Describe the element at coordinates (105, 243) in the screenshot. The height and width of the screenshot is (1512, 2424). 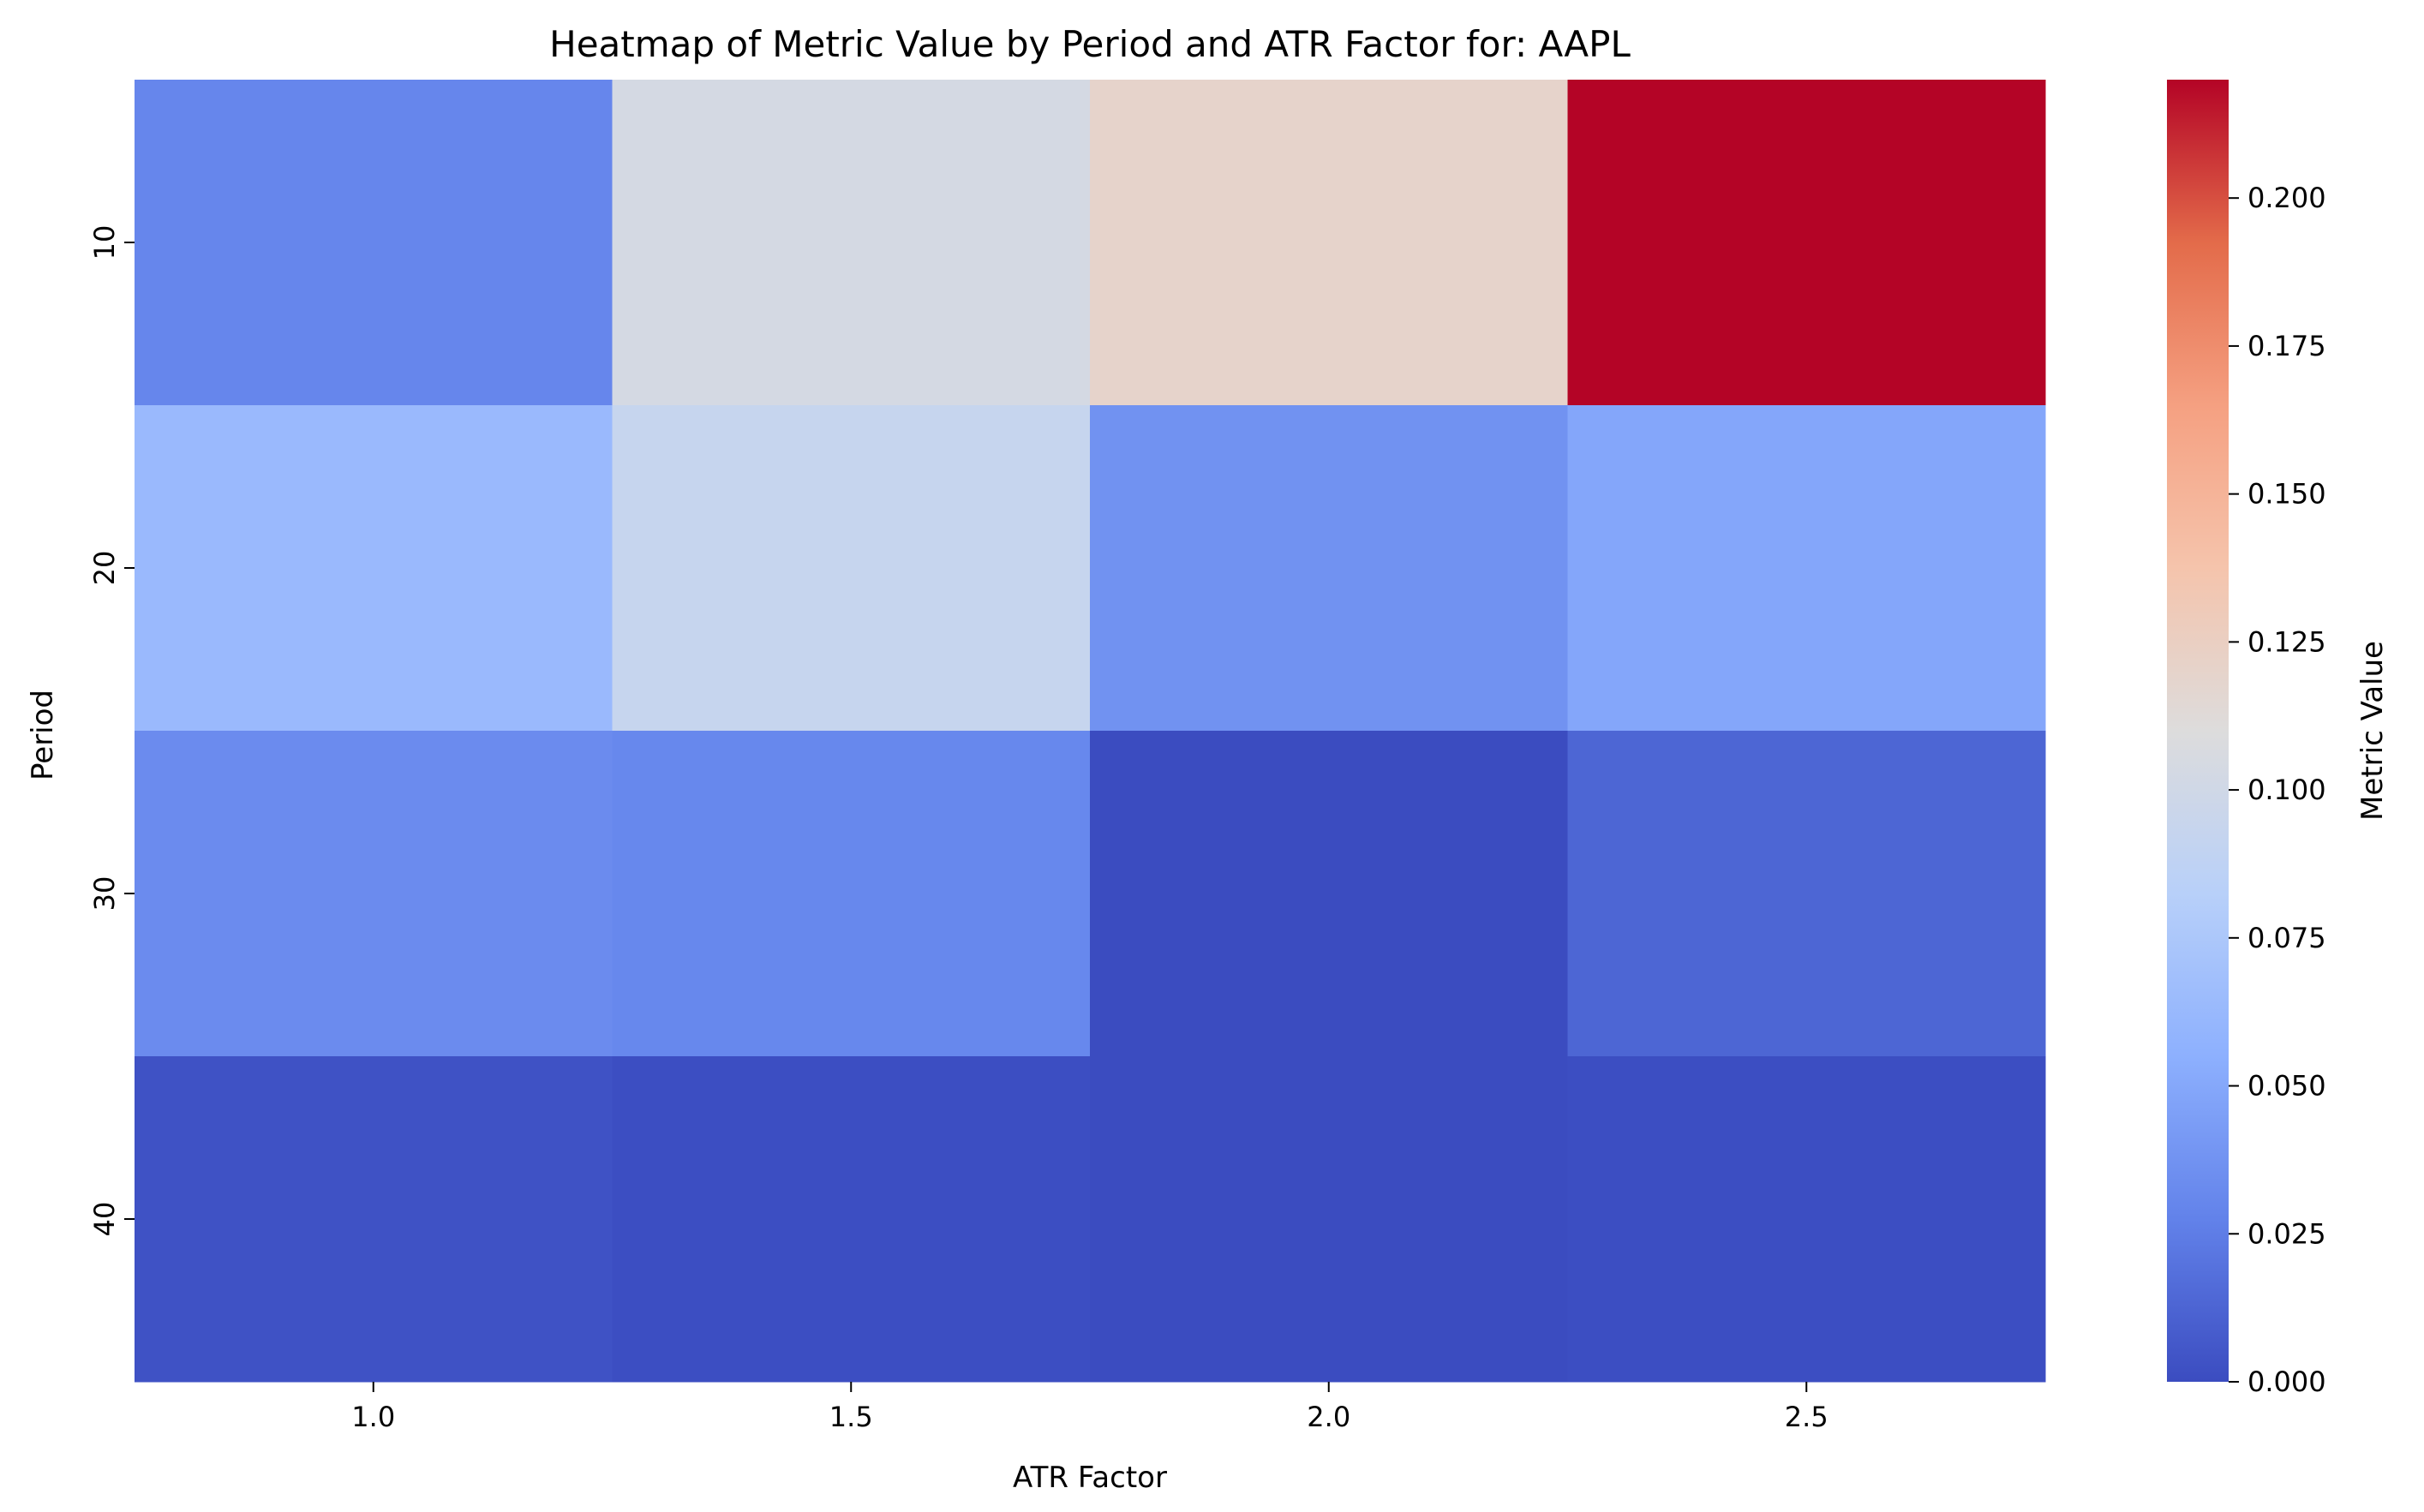
I see `y-tick-label: 10` at that location.